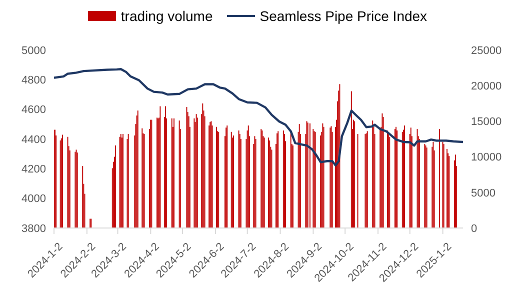 The width and height of the screenshot is (507, 288). I want to click on y-tick-label: 4600, so click(34, 110).